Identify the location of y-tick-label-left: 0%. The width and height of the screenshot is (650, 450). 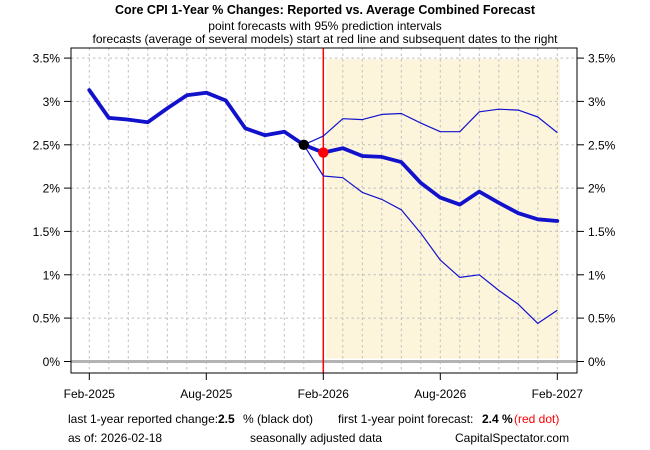
(52, 362).